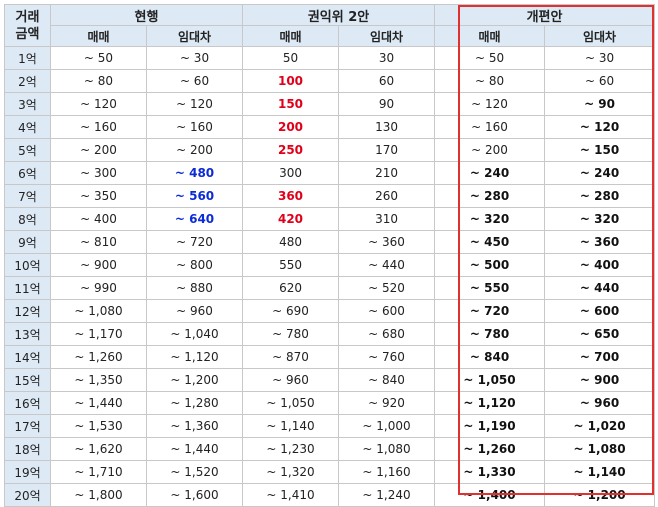 The height and width of the screenshot is (507, 658). What do you see at coordinates (387, 219) in the screenshot?
I see `acrc-rent-cell: 310` at bounding box center [387, 219].